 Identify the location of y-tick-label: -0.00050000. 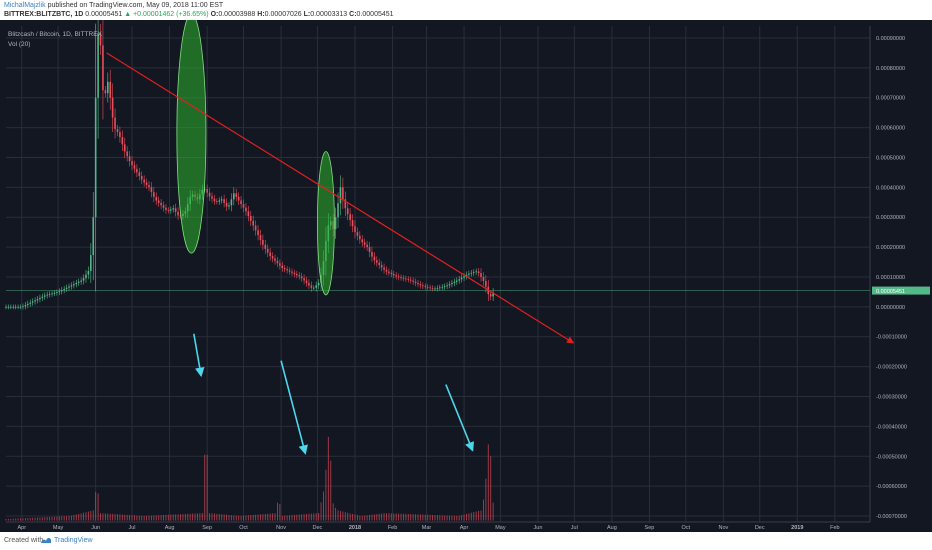
(891, 457).